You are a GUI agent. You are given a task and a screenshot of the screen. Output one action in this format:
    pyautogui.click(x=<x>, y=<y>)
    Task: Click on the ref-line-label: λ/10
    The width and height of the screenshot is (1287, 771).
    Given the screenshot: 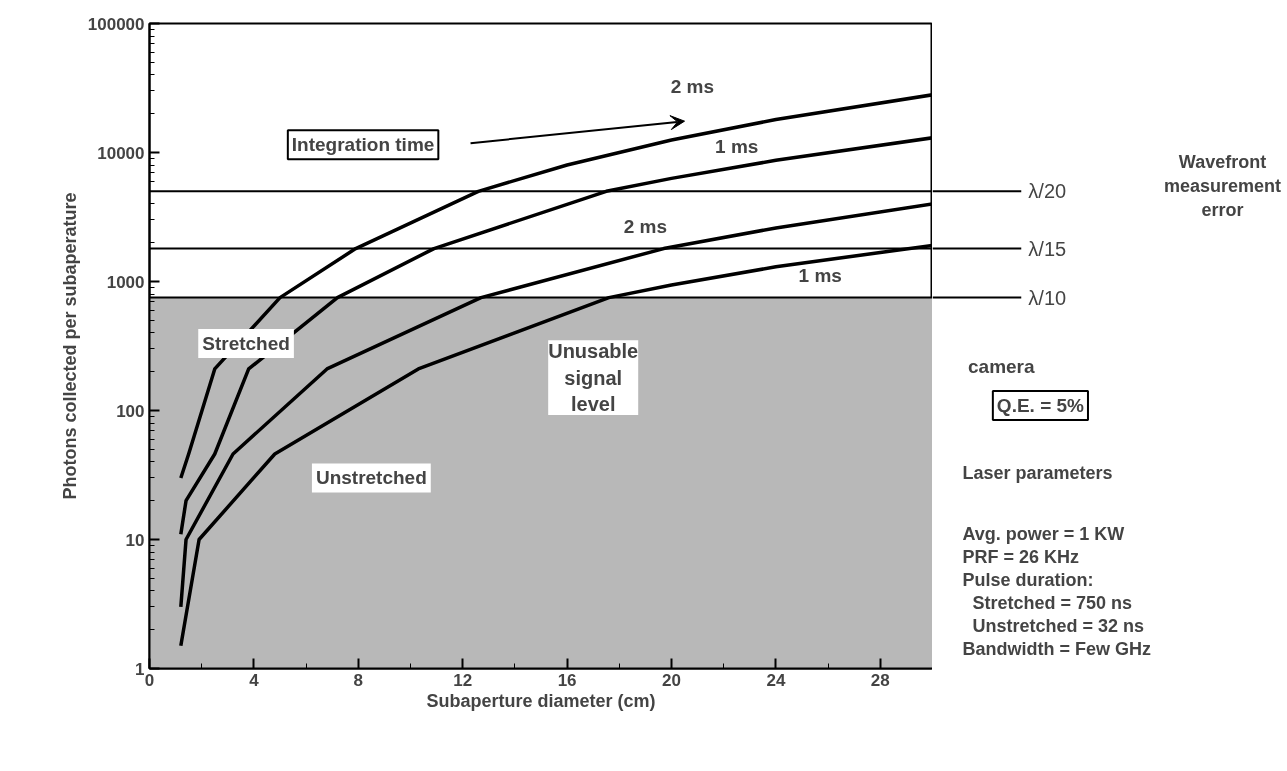 What is the action you would take?
    pyautogui.click(x=1047, y=297)
    